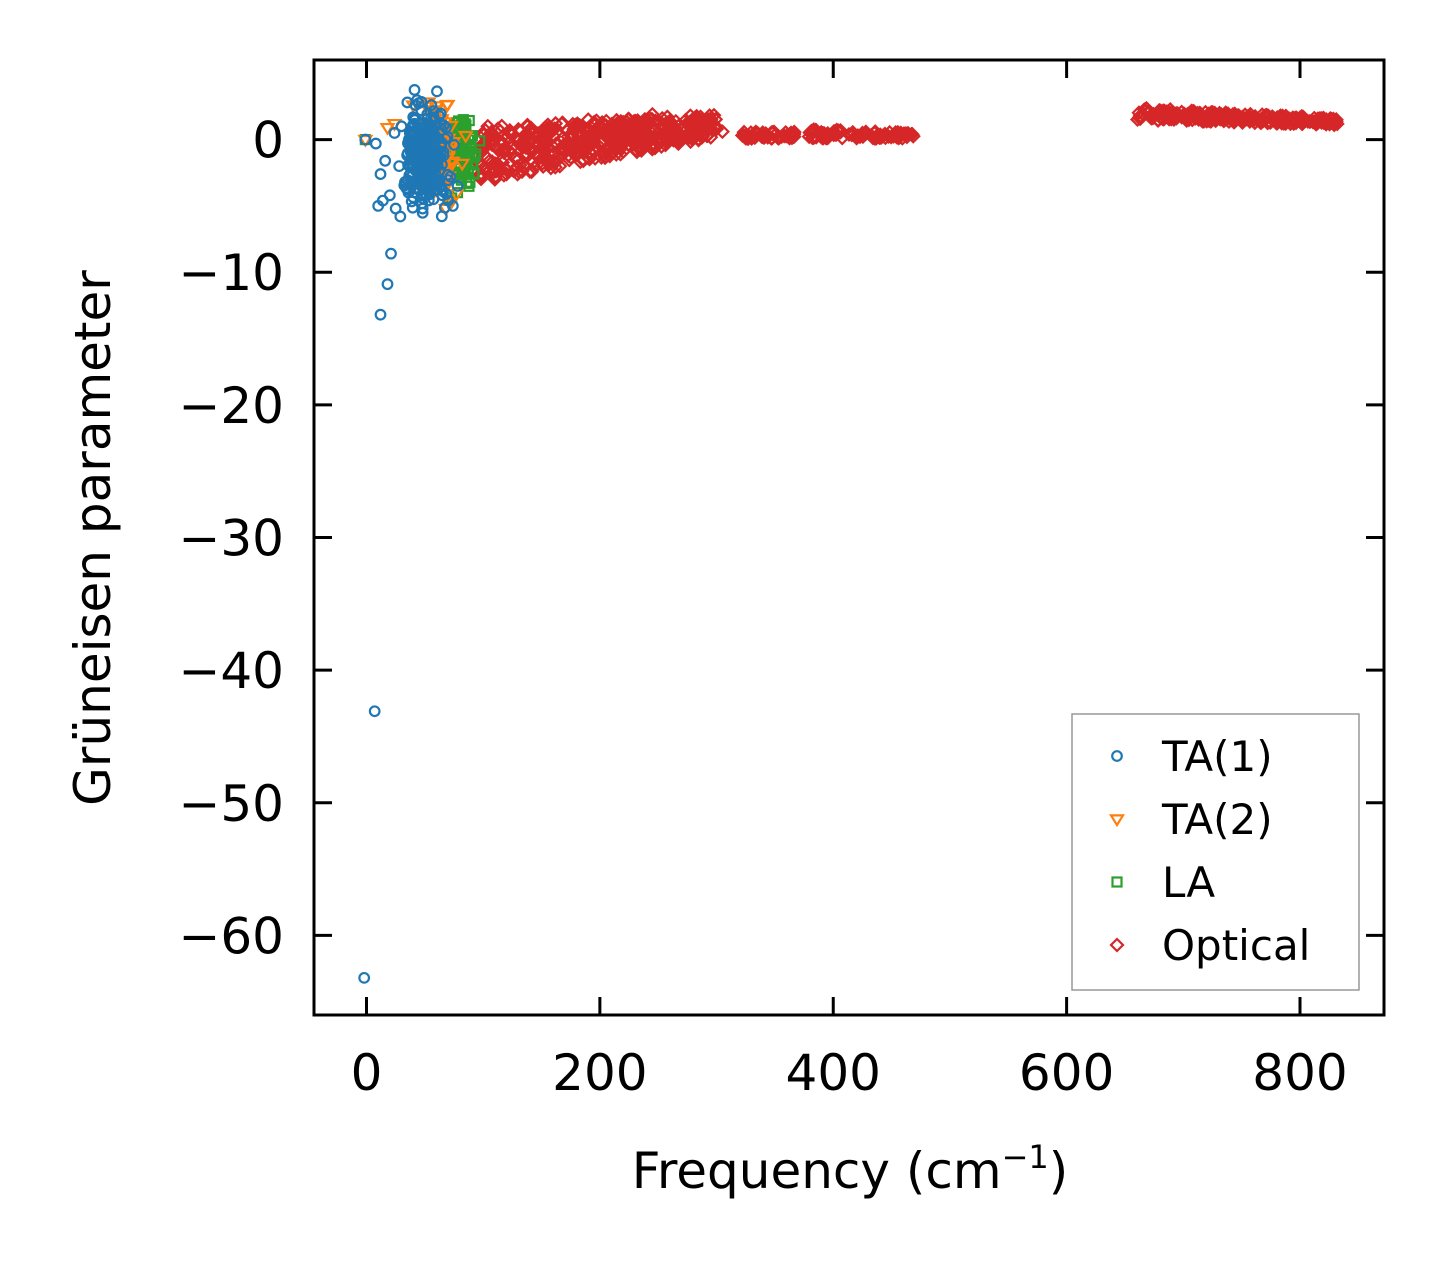 The height and width of the screenshot is (1264, 1443). What do you see at coordinates (1066, 1073) in the screenshot?
I see `x-tick-label: 600` at bounding box center [1066, 1073].